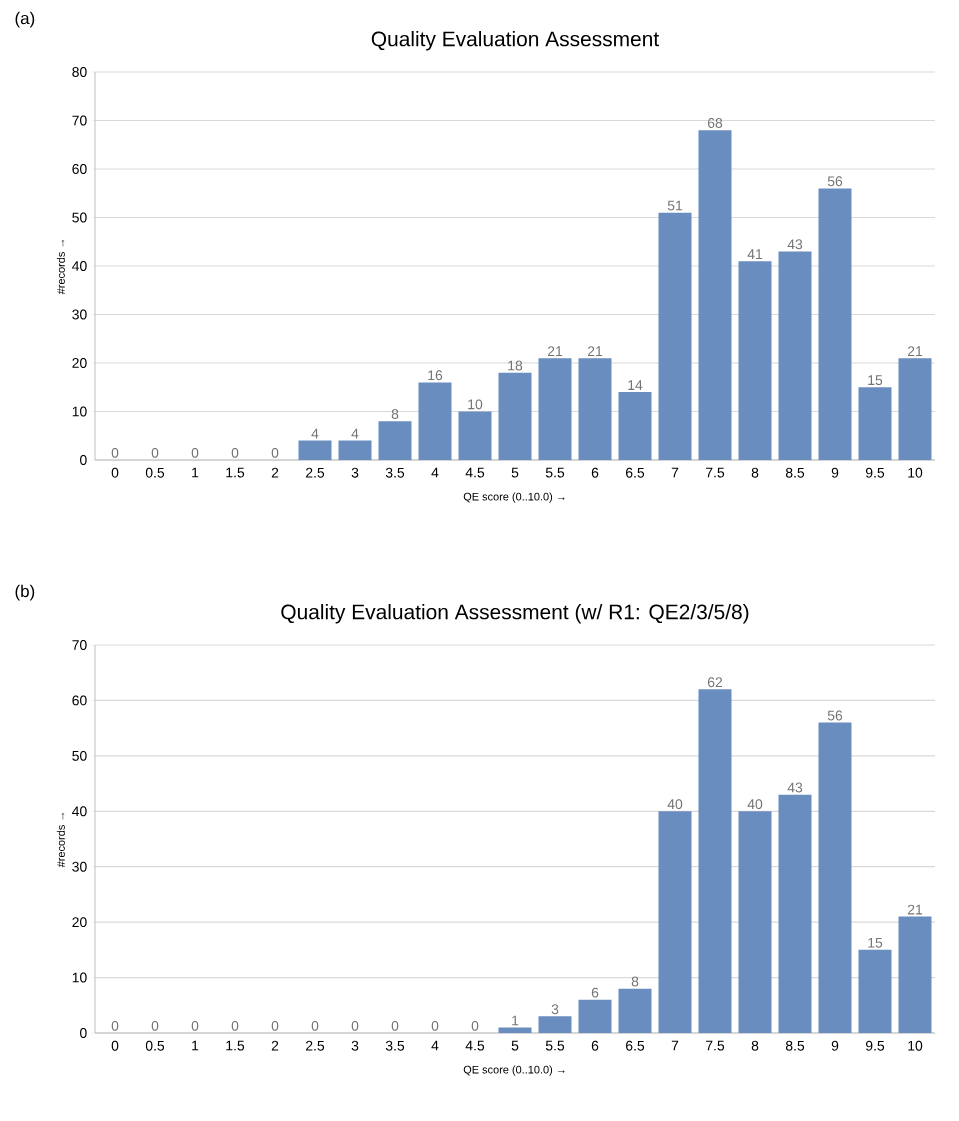 The image size is (959, 1121). Describe the element at coordinates (675, 1045) in the screenshot. I see `x-tick-label: 7` at that location.